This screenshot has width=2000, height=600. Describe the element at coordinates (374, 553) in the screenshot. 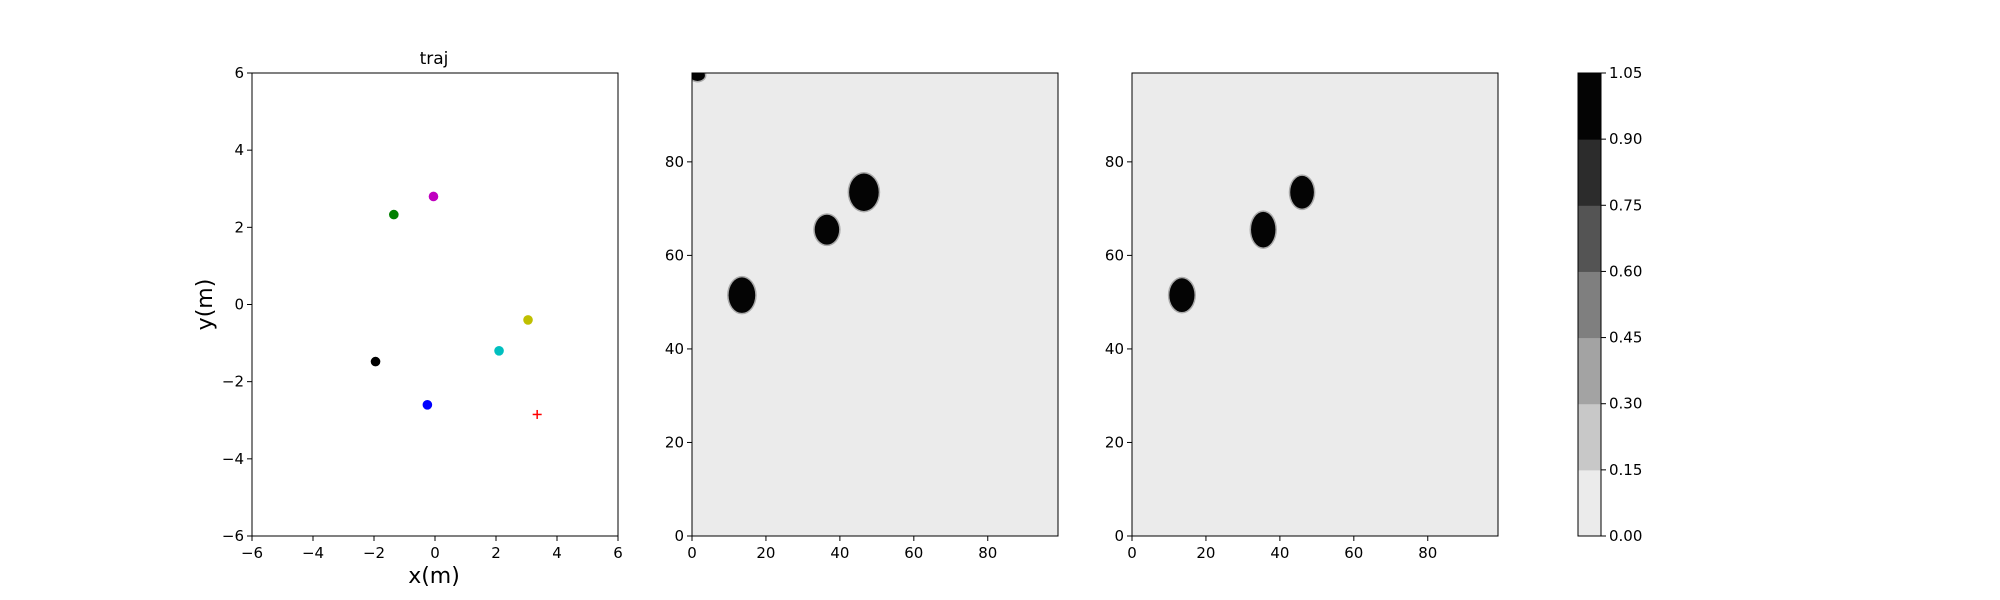

I see `traj-x-tick-label: −2` at that location.